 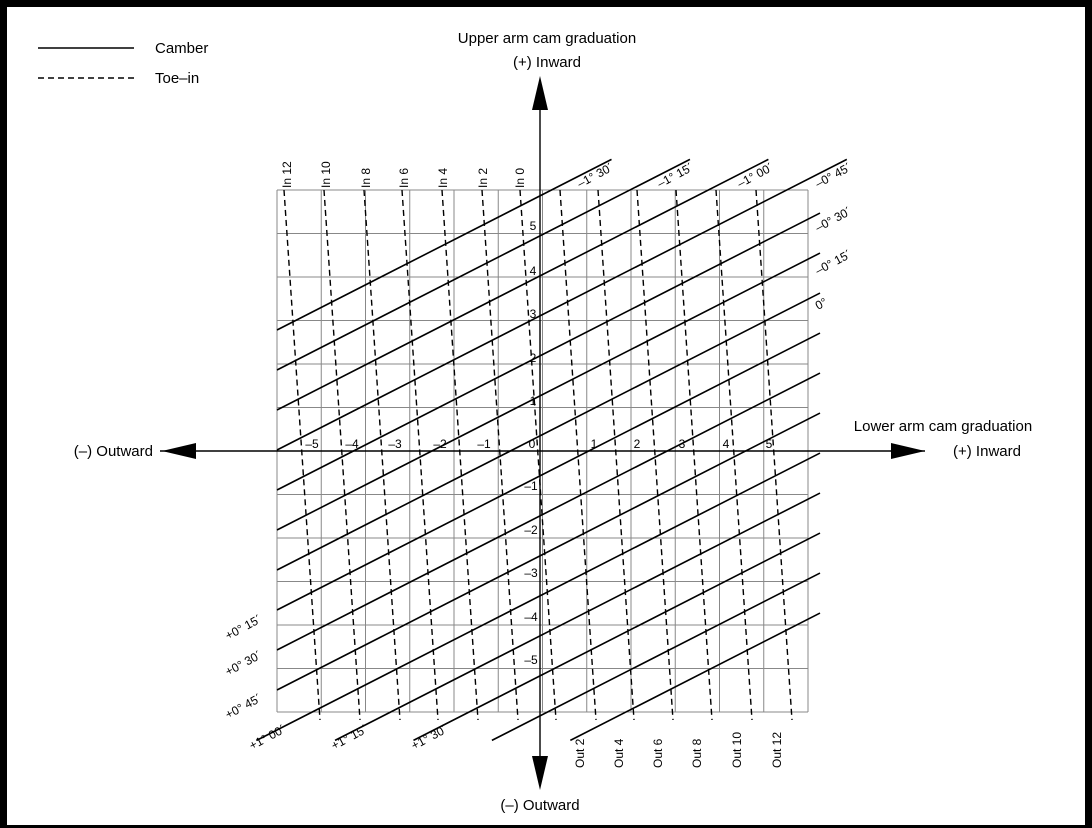 I want to click on camber-label: –1° 00´, so click(x=755, y=175).